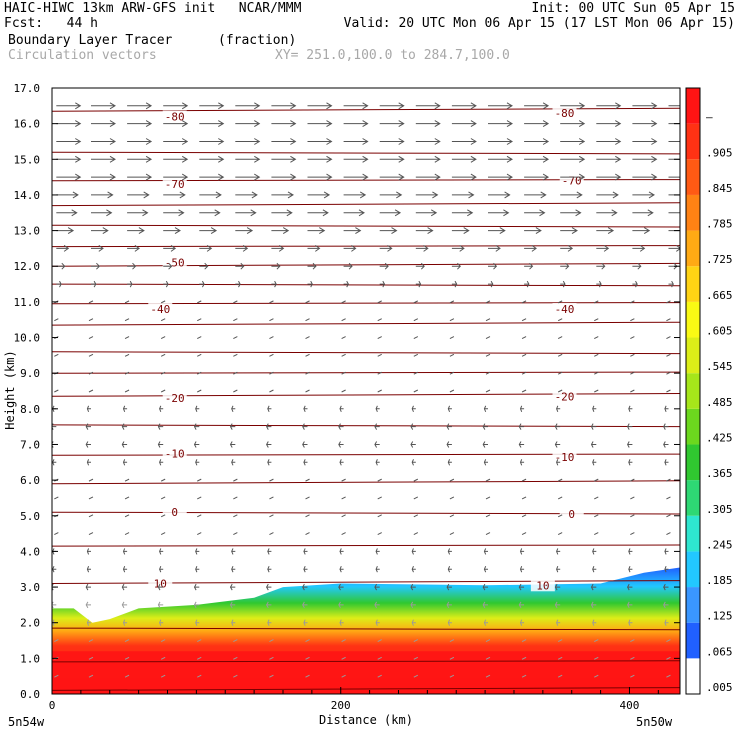  Describe the element at coordinates (366, 672) in the screenshot. I see `tracer-core` at that location.